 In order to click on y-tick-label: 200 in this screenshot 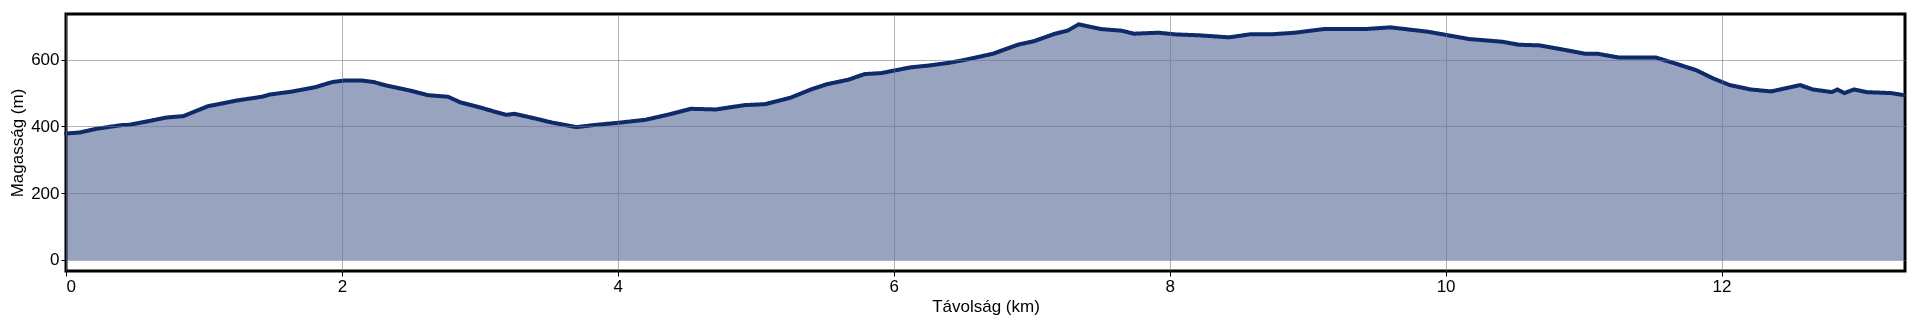, I will do `click(45, 193)`.